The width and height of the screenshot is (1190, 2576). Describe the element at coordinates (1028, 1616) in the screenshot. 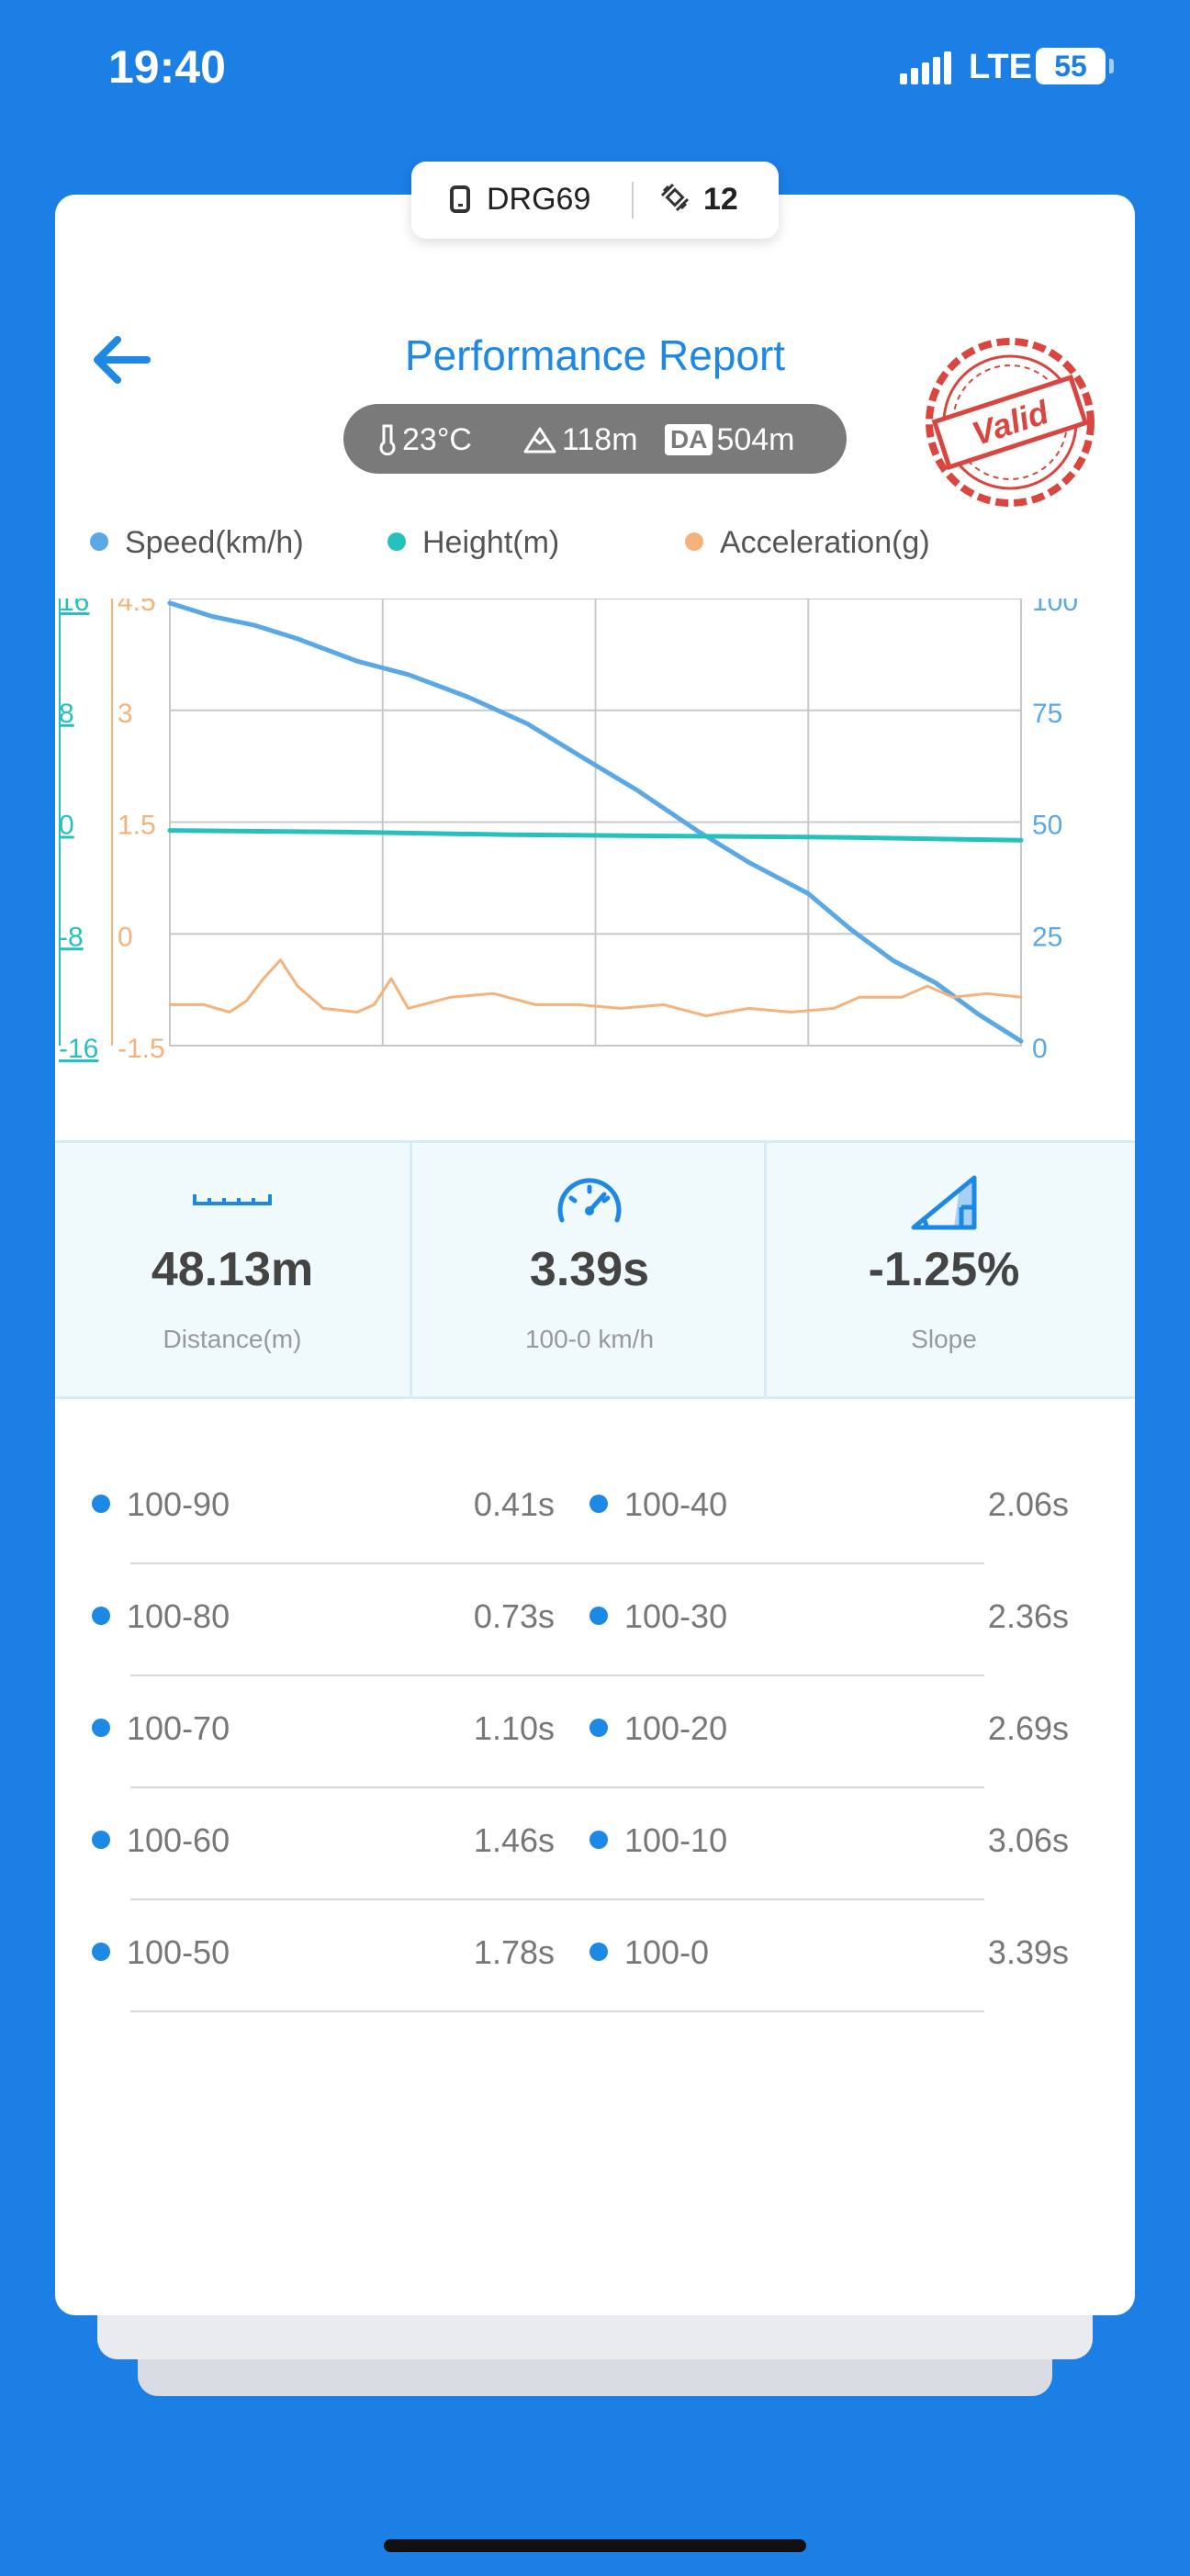

I see `split-time: 2.36s` at that location.